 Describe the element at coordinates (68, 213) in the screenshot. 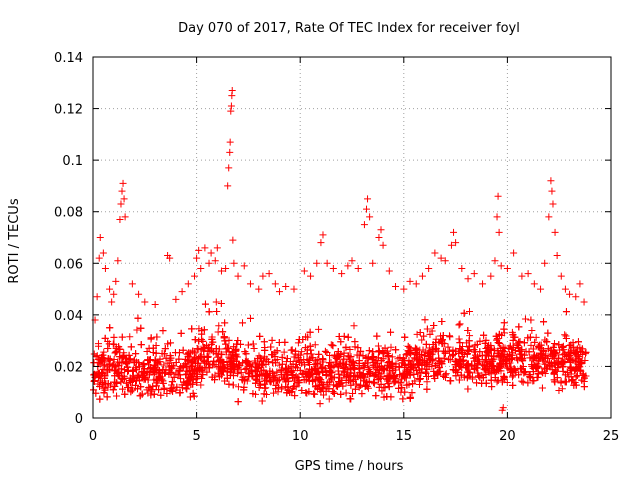

I see `y-tick-label: 0.08` at that location.